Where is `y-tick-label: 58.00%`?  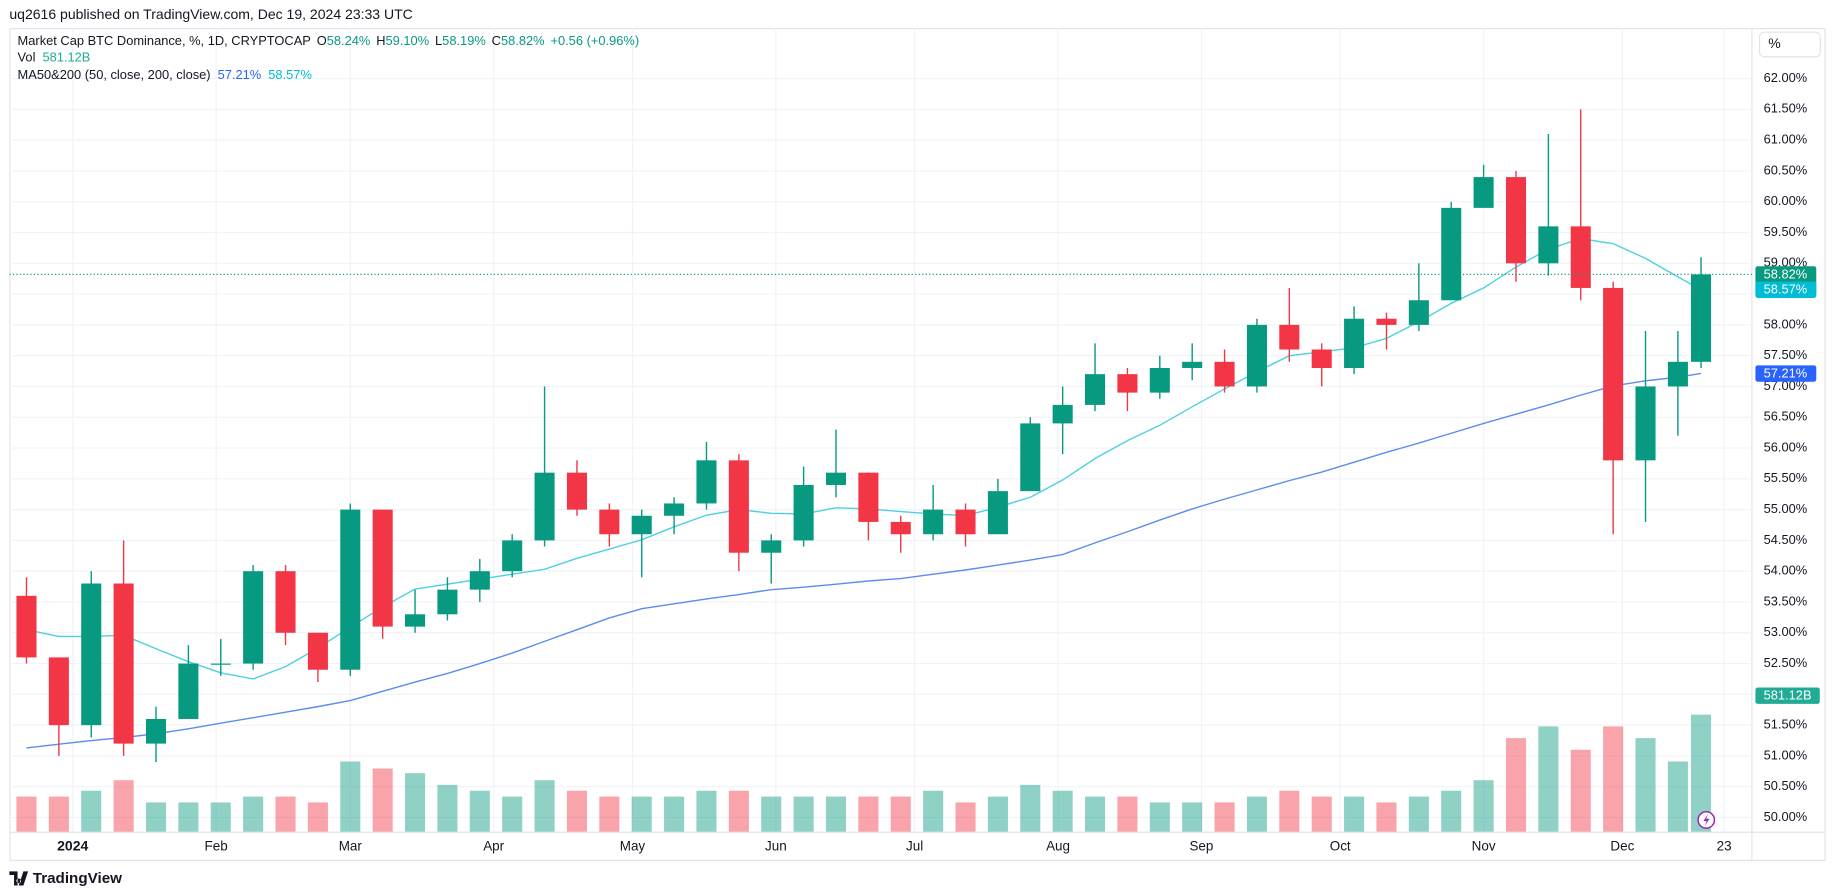 y-tick-label: 58.00% is located at coordinates (1786, 323).